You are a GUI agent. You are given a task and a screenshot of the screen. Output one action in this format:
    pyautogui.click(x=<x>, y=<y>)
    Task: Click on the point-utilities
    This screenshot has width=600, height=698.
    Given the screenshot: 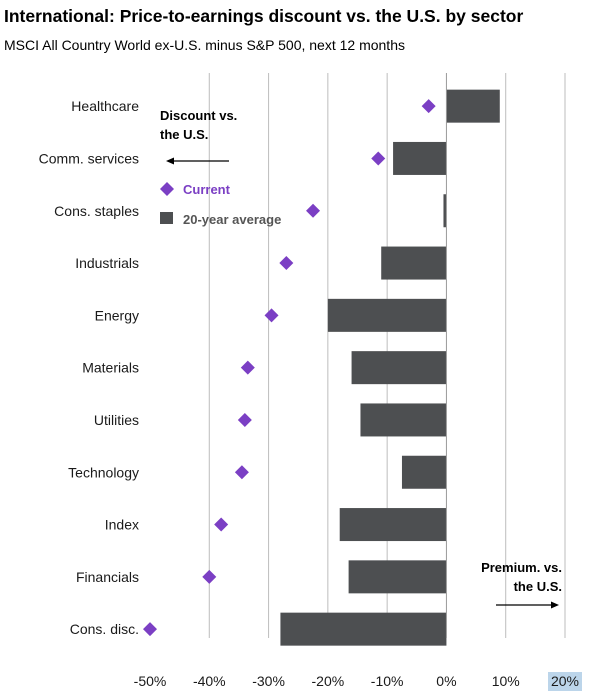 What is the action you would take?
    pyautogui.click(x=244, y=419)
    